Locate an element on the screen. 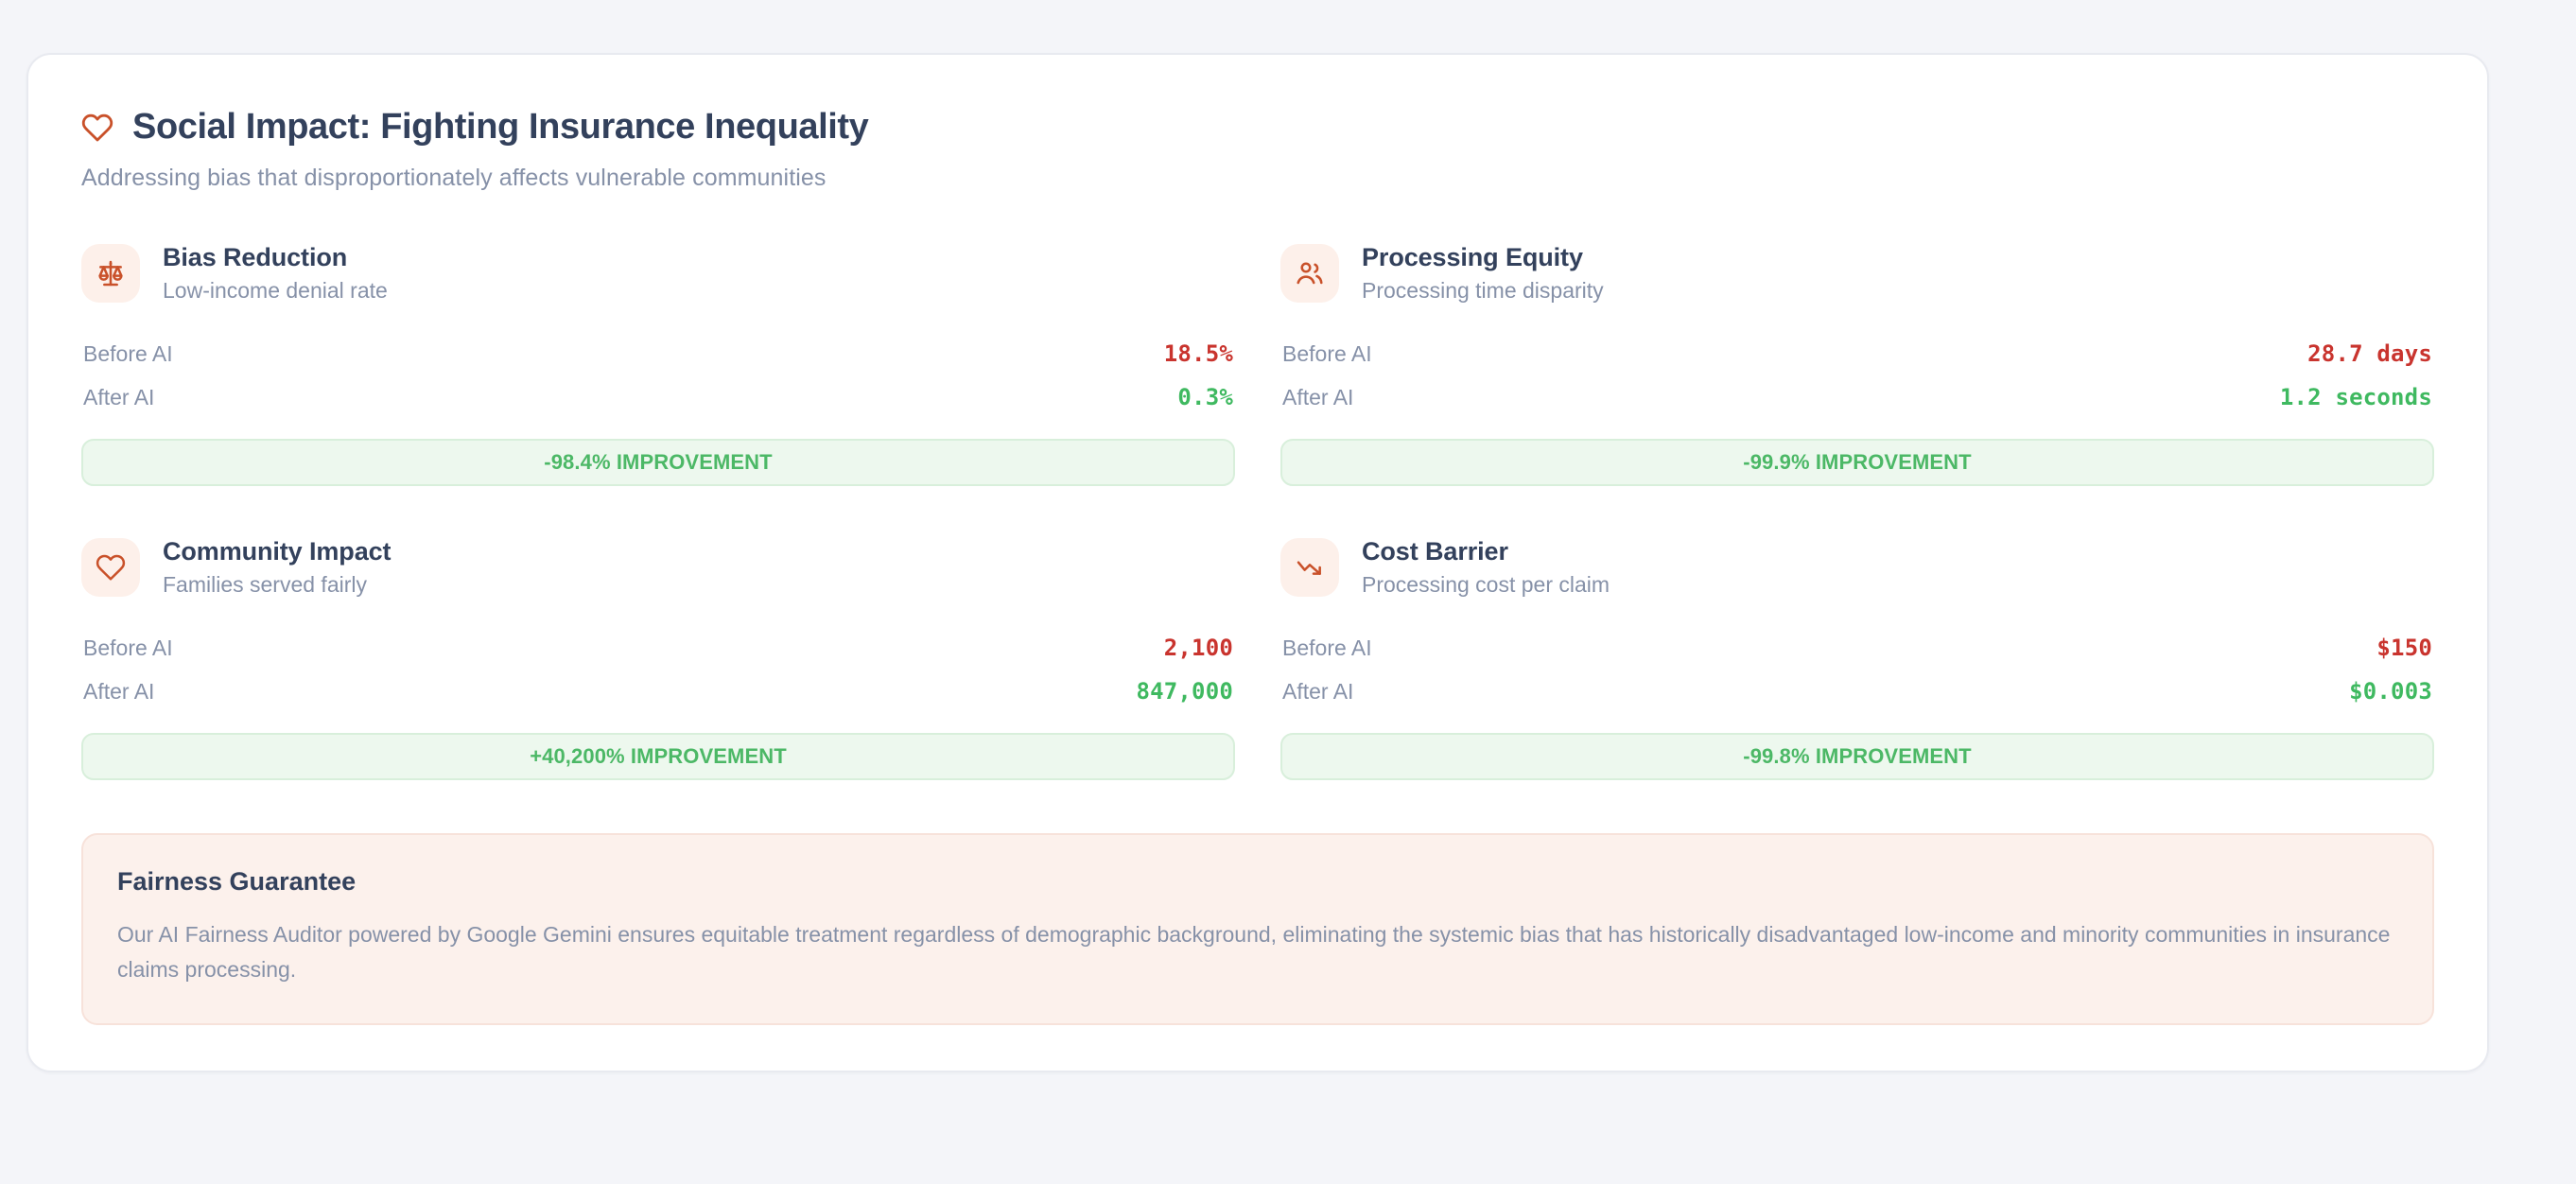 This screenshot has width=2576, height=1184. improvement-badge: -98.4% IMPROVEMENT is located at coordinates (658, 462).